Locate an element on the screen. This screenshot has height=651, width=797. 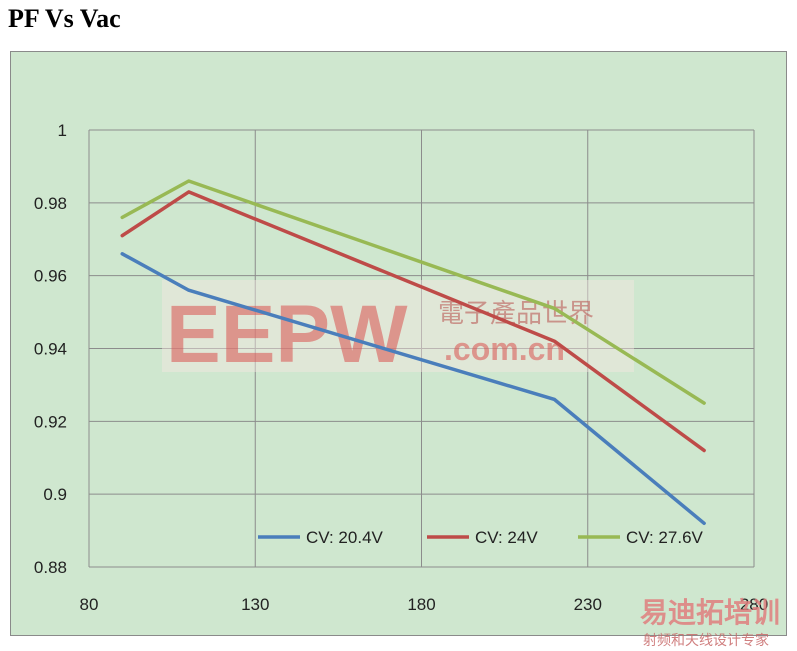
corner-watermark: 易迪拓培训 射频和天线设计专家 is located at coordinates (710, 622).